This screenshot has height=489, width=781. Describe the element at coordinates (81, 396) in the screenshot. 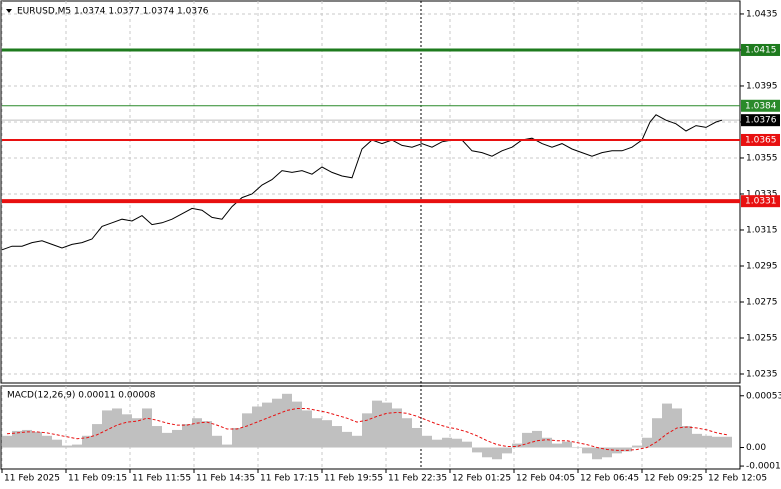

I see `macd-title: MACD(12,26,9) 0.00011 0.00008` at that location.